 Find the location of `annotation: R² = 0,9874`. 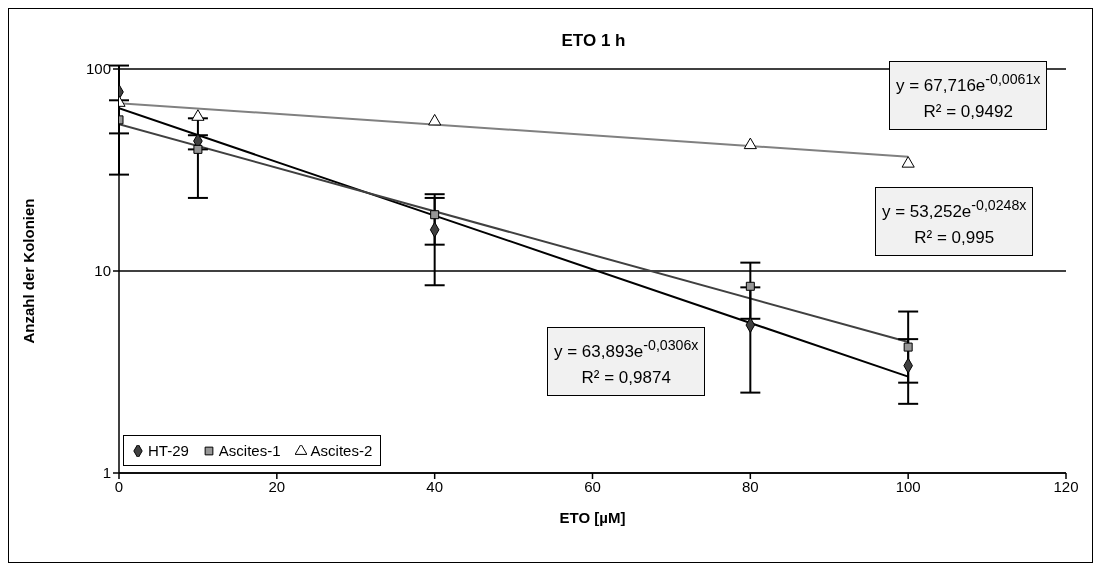

annotation: R² = 0,9874 is located at coordinates (626, 377).